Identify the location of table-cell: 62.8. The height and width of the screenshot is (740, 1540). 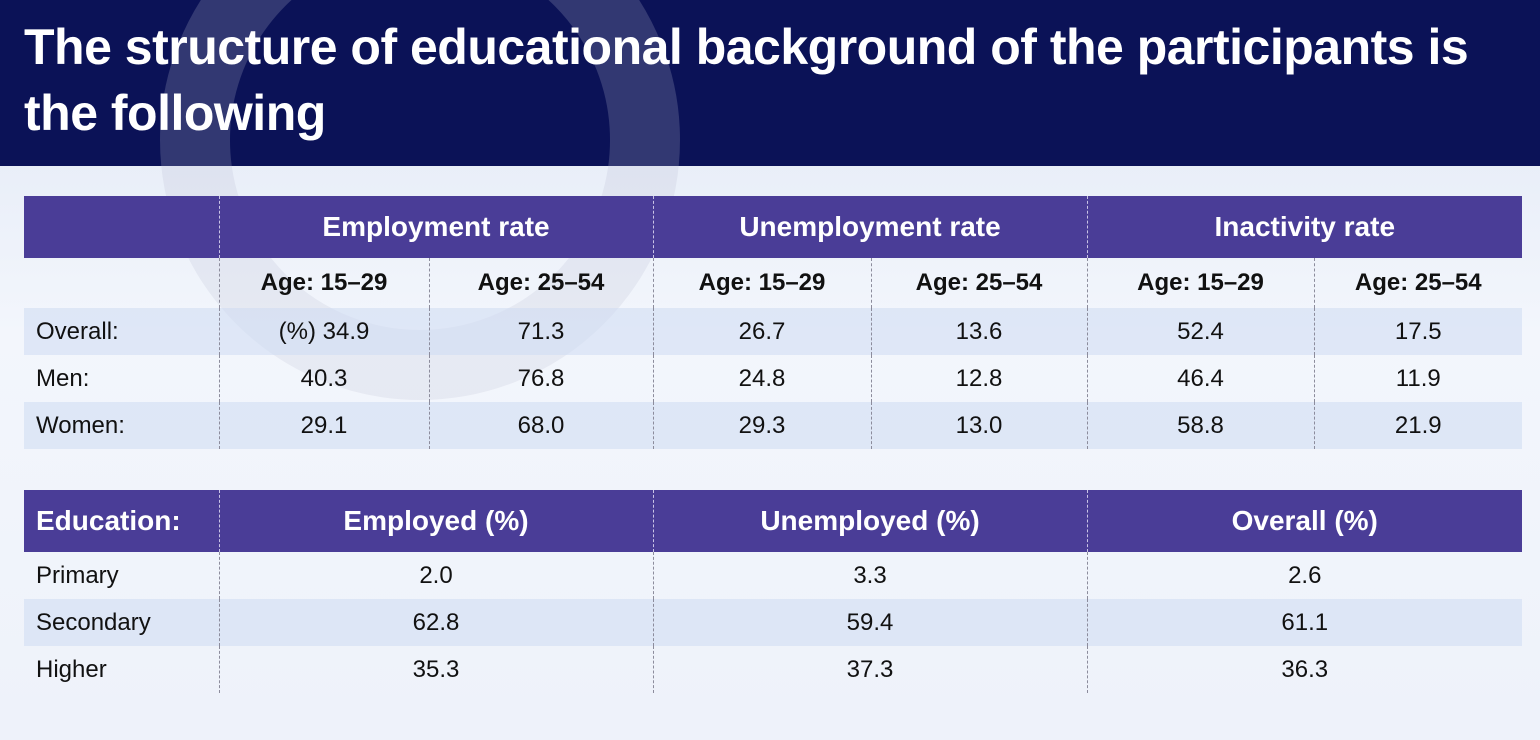
(435, 622).